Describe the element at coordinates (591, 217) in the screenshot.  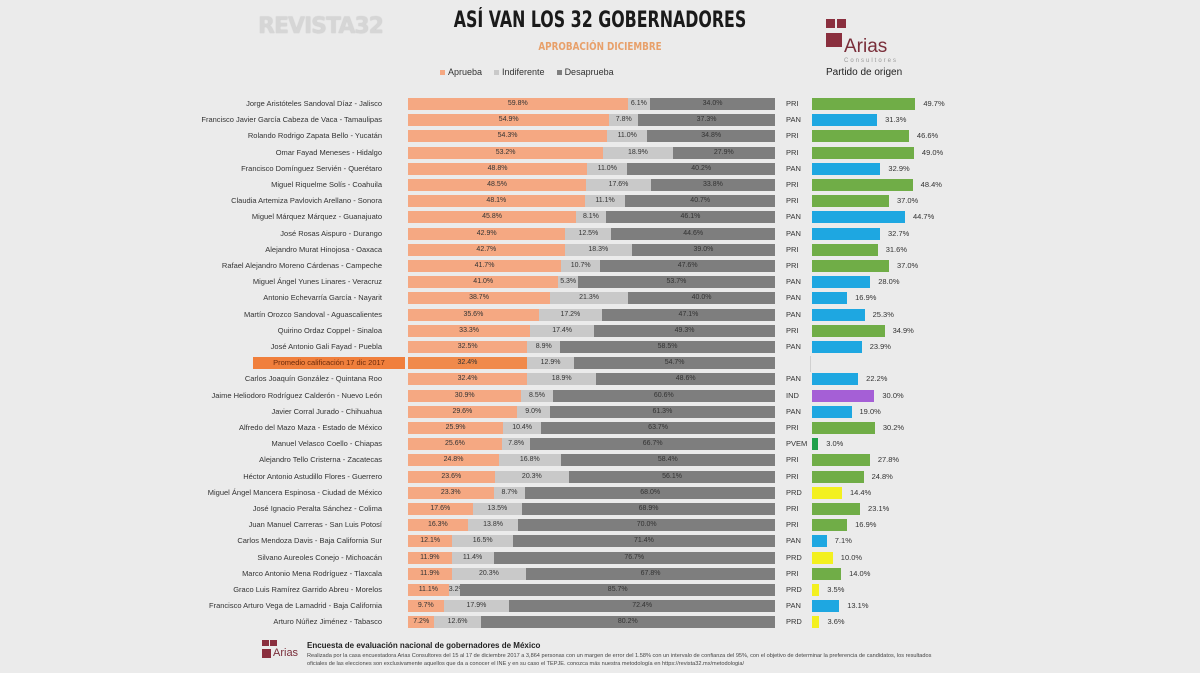
I see `bar-segment-indiferente: 8.1%` at that location.